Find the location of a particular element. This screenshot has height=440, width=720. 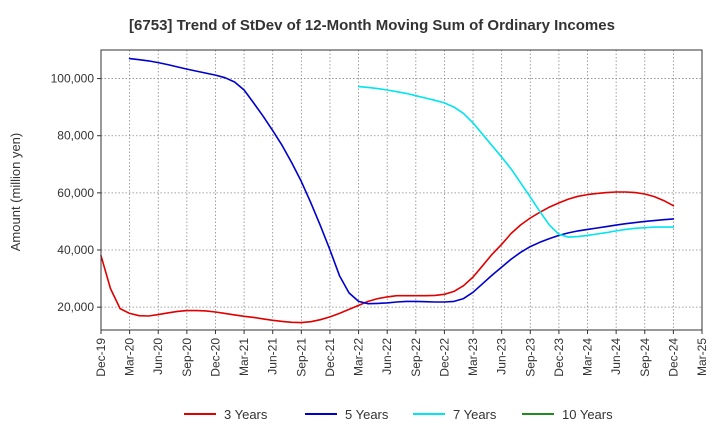

y-axis-label: Amount (million yen) is located at coordinates (15, 192).